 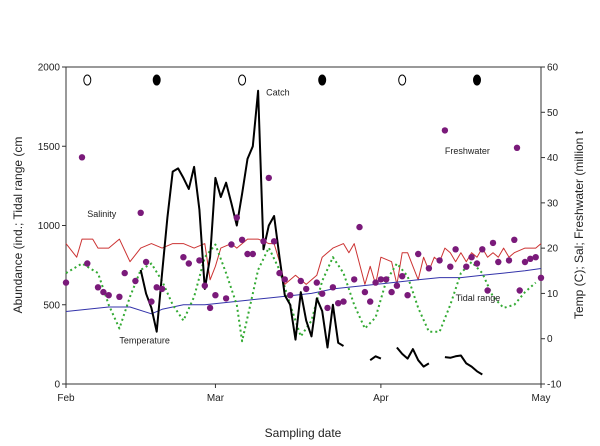 I want to click on right-axis-title: Temp (C); Sal; Freshwater (million t, so click(x=579, y=224).